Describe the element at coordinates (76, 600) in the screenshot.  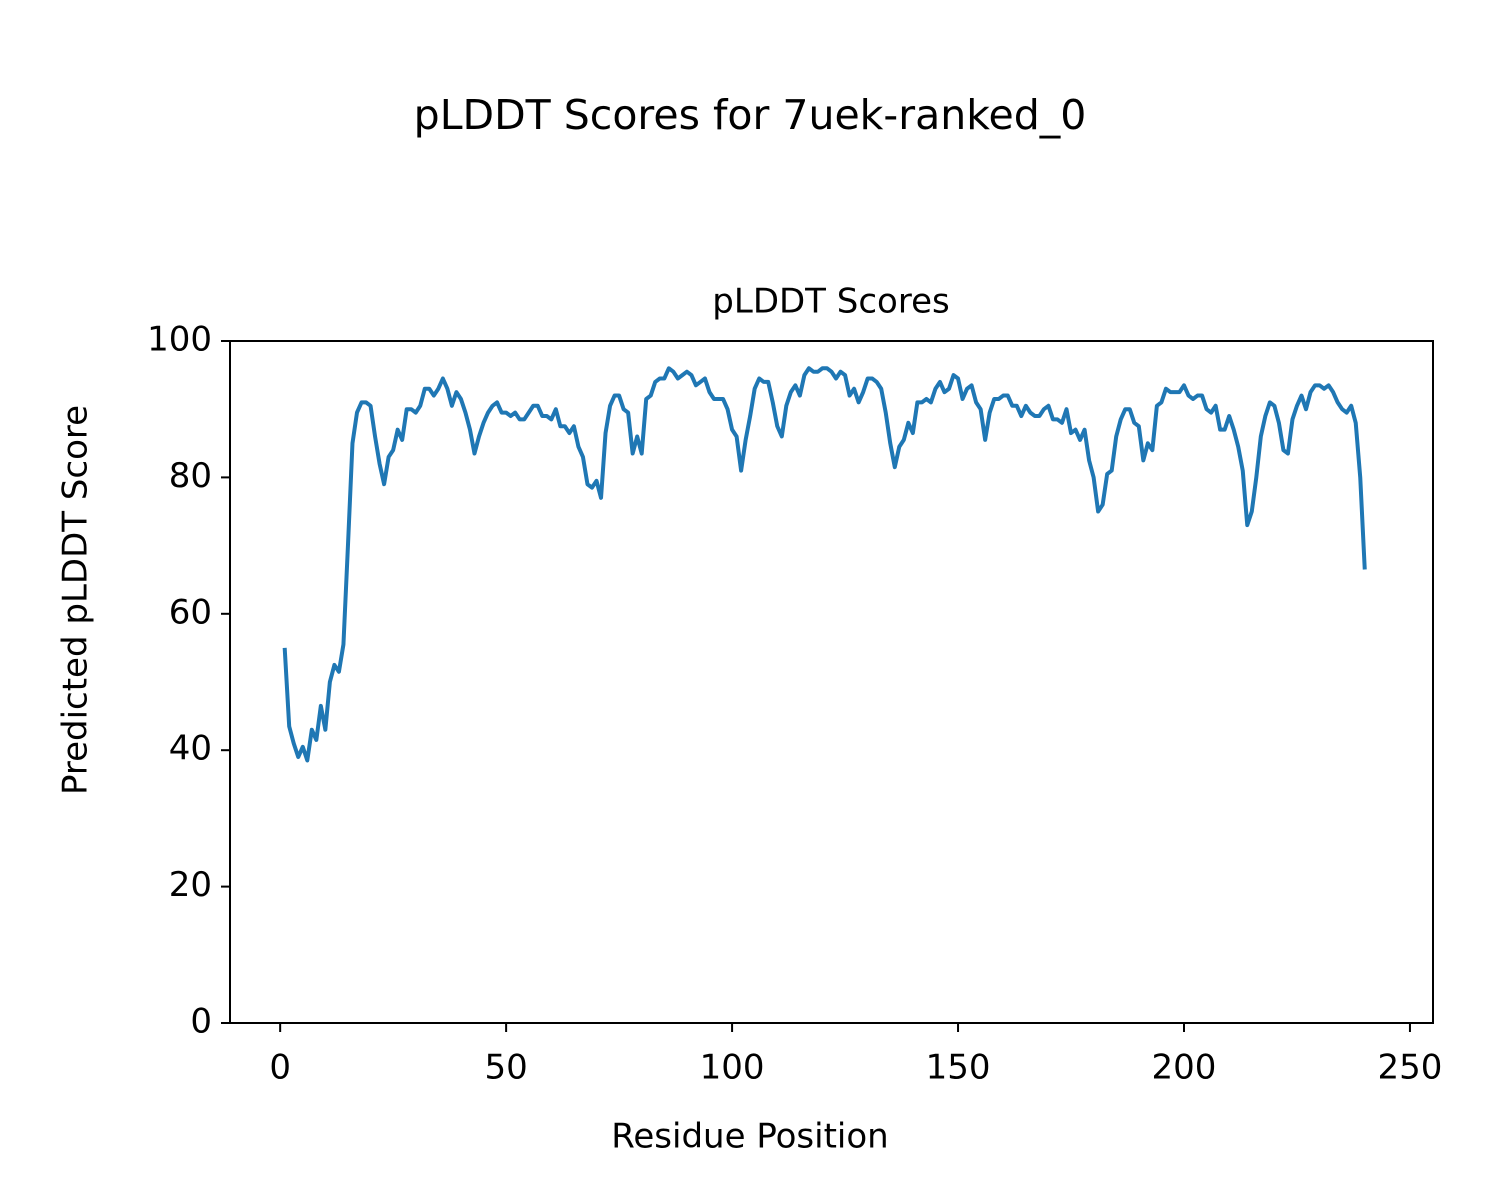
I see `y-axis-label: Predicted pLDDT Score` at that location.